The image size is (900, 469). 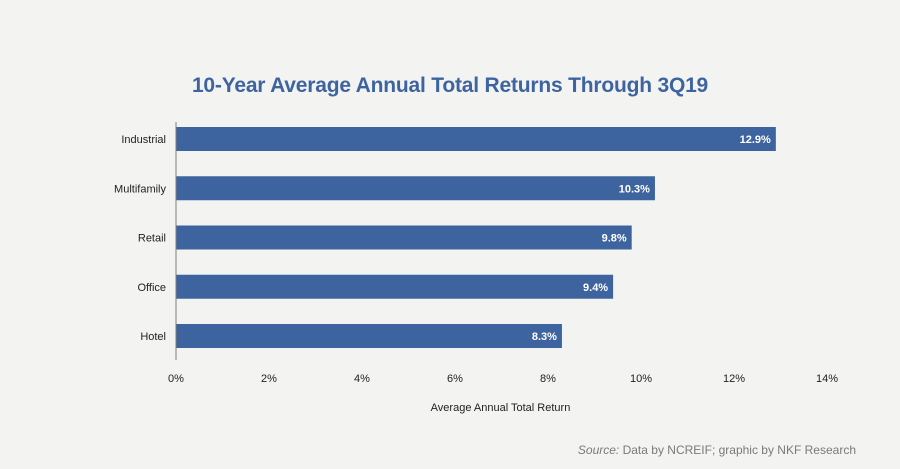 What do you see at coordinates (734, 379) in the screenshot?
I see `x-tick-label: 12%` at bounding box center [734, 379].